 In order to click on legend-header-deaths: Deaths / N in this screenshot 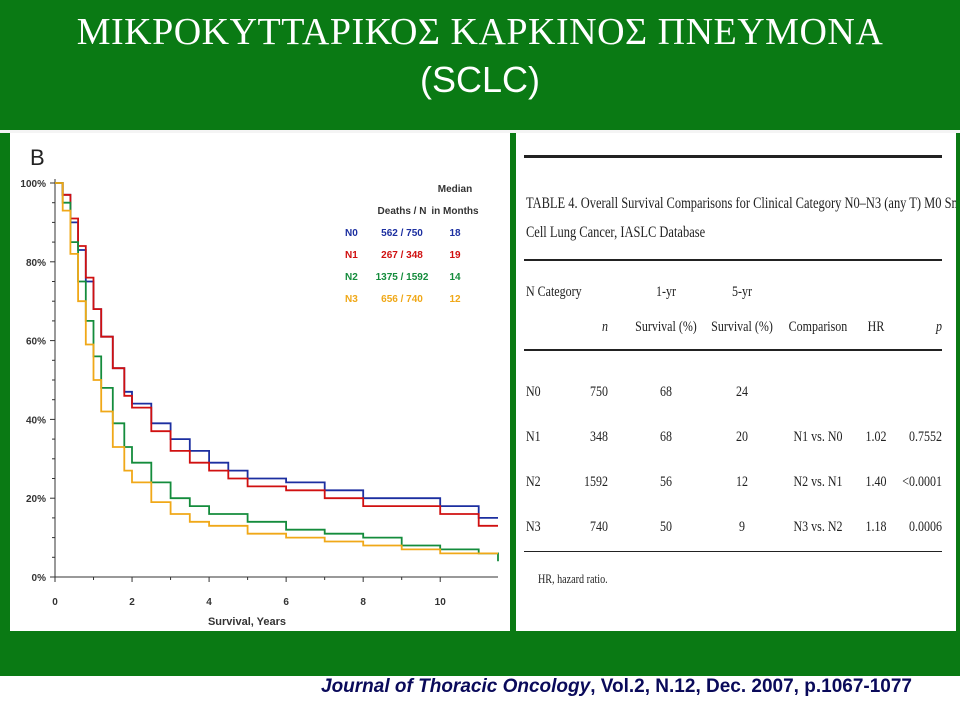, I will do `click(402, 211)`.